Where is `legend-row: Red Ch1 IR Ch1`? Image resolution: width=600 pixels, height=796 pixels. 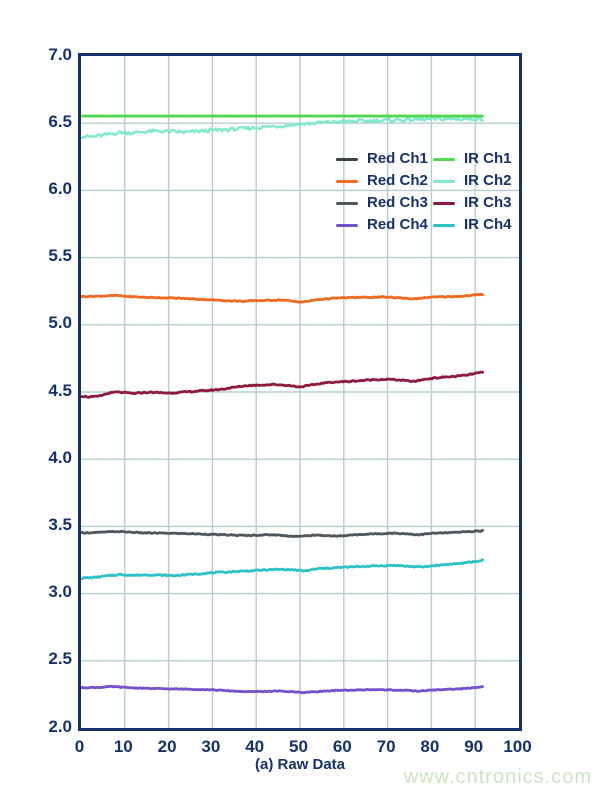
legend-row: Red Ch1 IR Ch1 is located at coordinates (424, 159).